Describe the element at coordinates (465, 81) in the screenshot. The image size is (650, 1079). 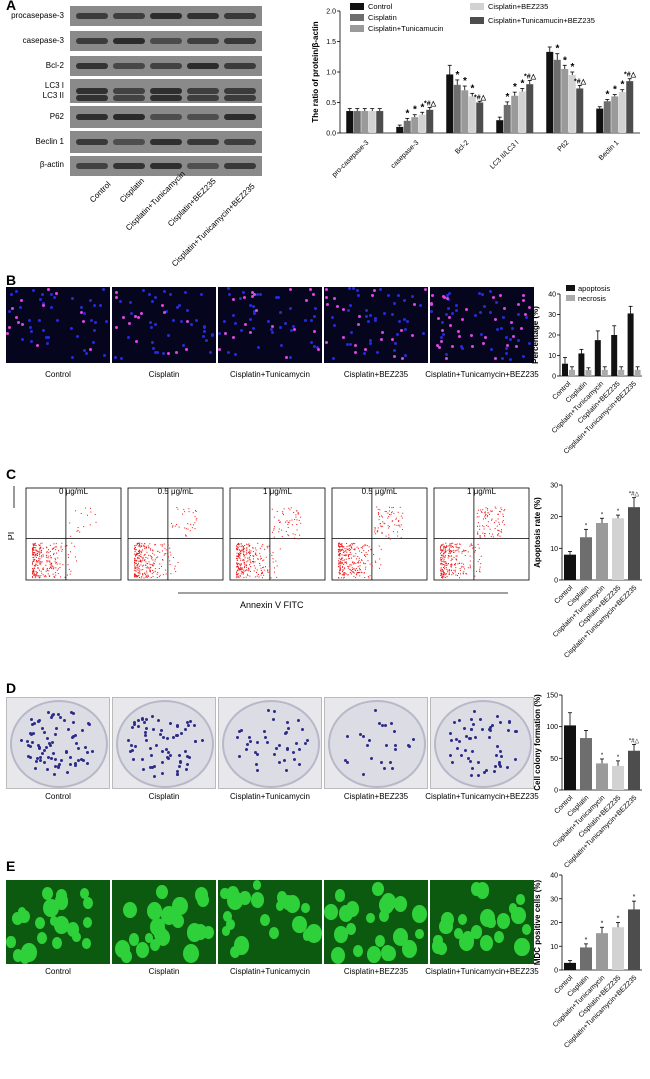
I see `significance-mark: *` at that location.